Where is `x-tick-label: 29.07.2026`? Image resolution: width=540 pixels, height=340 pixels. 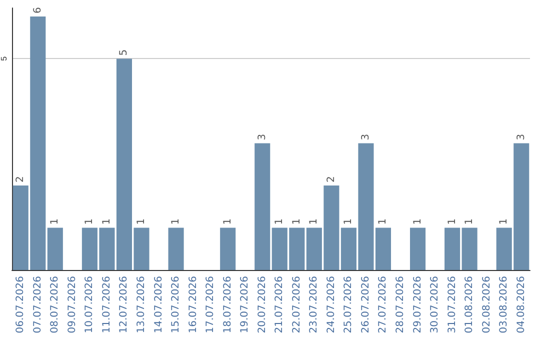 x-tick-label: 29.07.2026 is located at coordinates (418, 305).